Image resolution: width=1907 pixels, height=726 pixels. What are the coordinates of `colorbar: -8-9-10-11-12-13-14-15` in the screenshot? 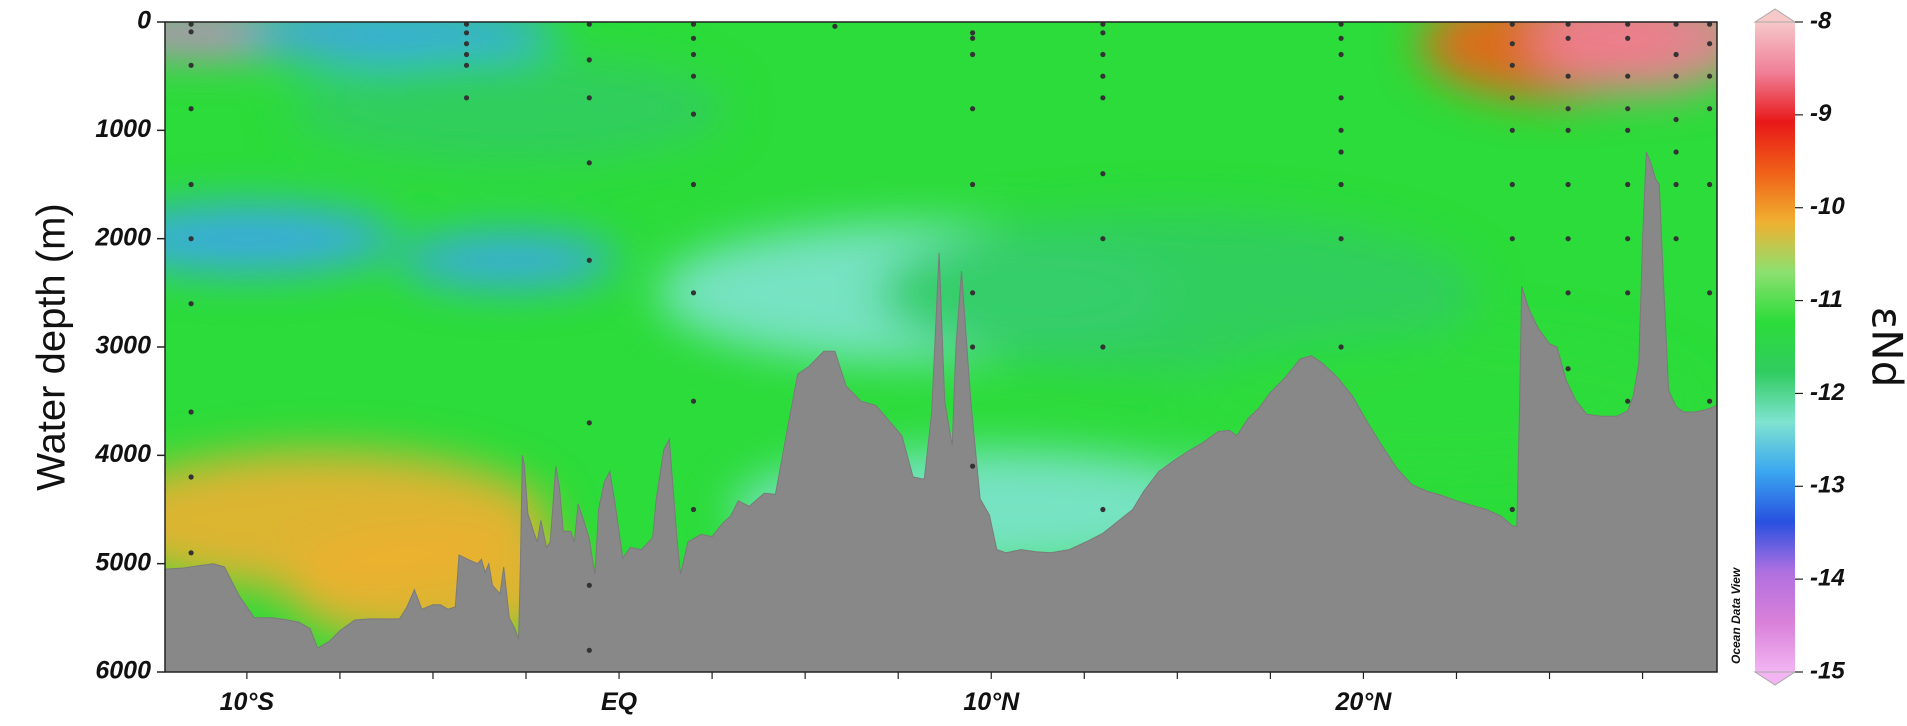 It's located at (1800, 346).